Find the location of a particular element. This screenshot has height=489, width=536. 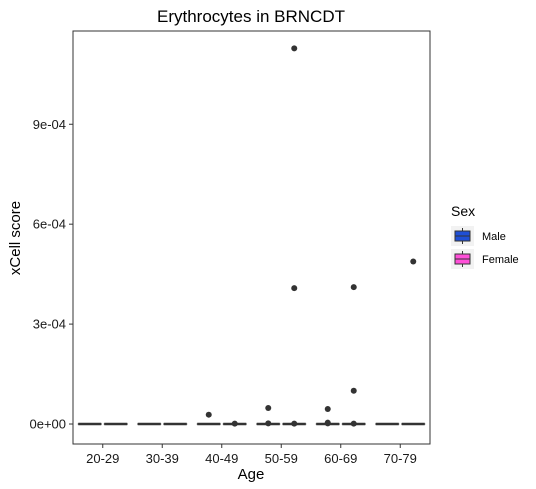

legend-key-male is located at coordinates (462, 236).